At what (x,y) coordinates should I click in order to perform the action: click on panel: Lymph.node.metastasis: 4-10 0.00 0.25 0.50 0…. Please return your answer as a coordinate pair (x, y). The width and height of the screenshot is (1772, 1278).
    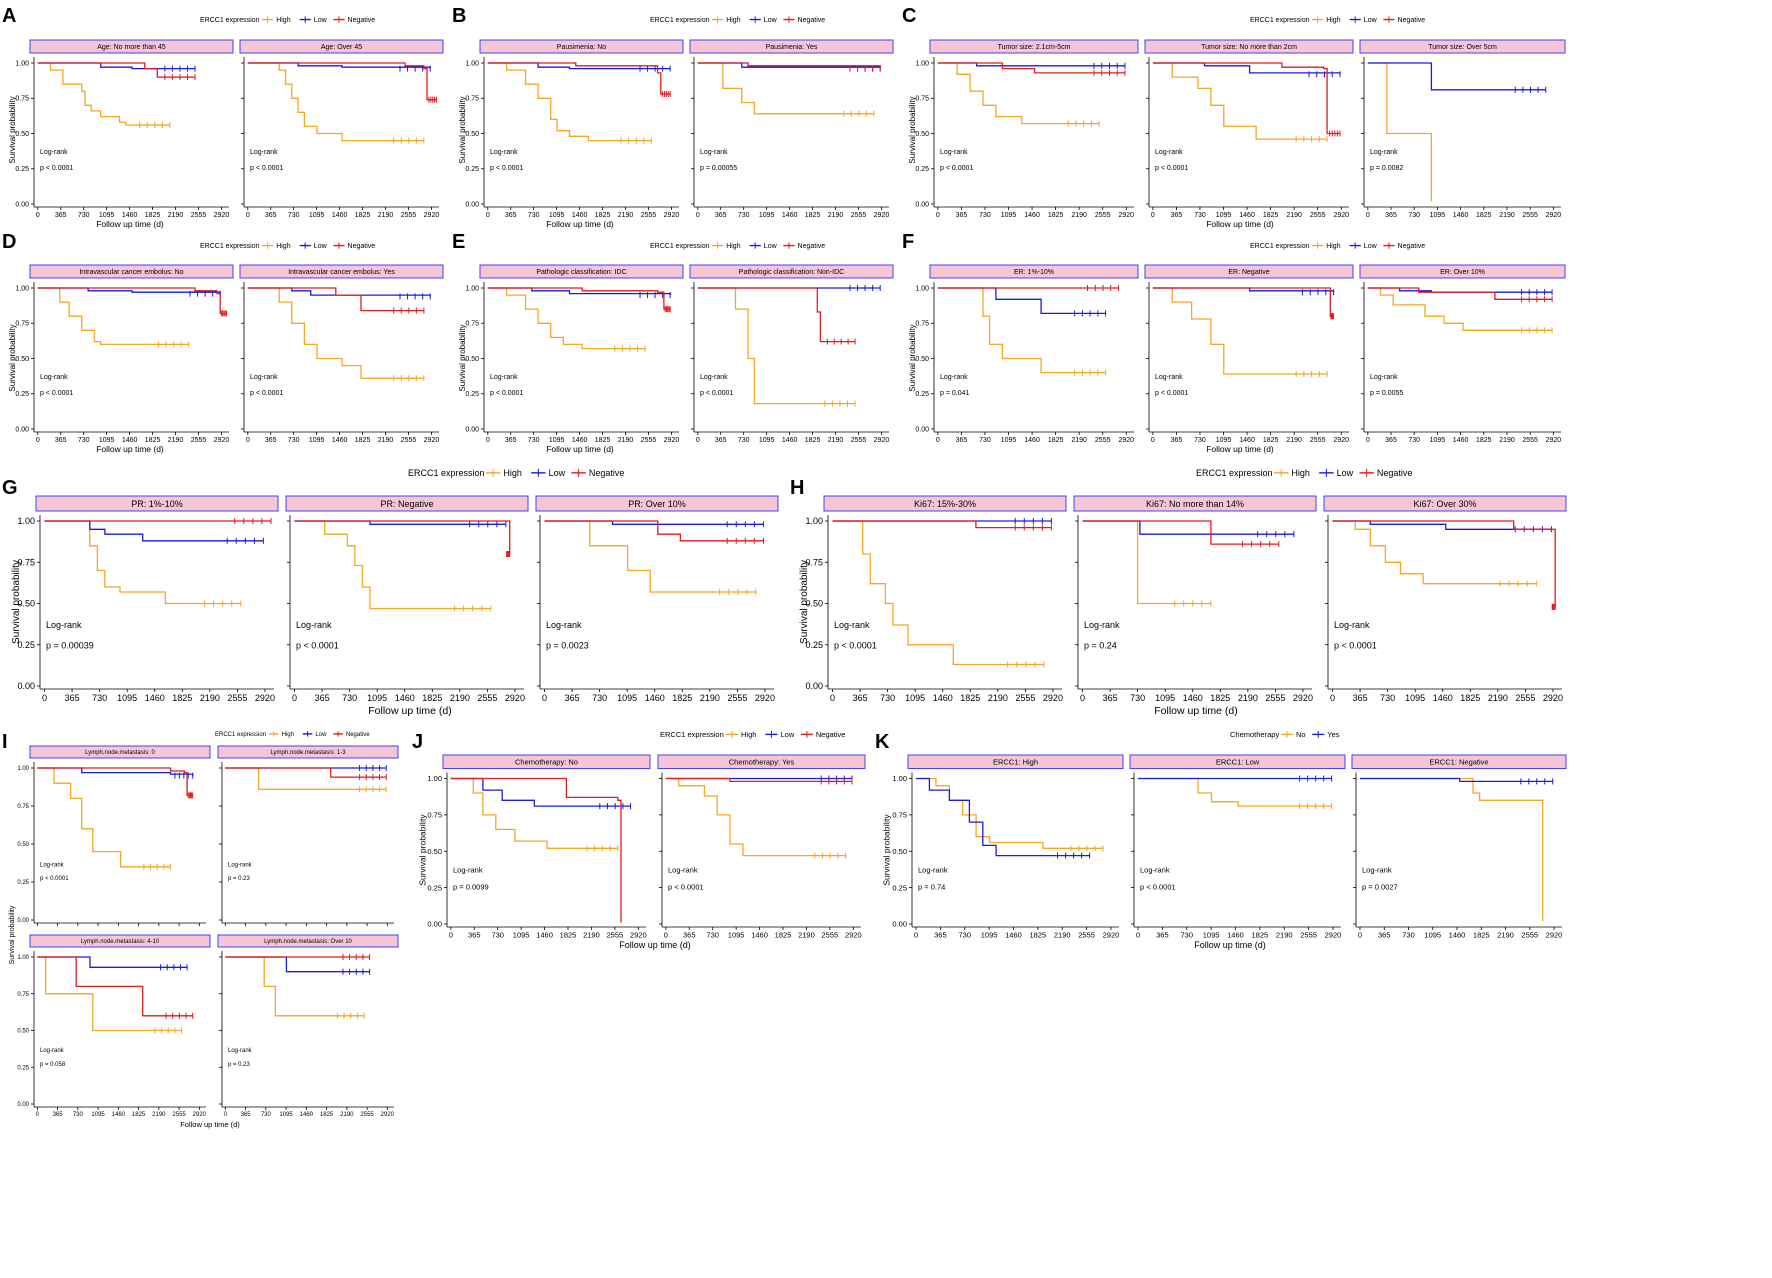
    Looking at the image, I should click on (114, 1026).